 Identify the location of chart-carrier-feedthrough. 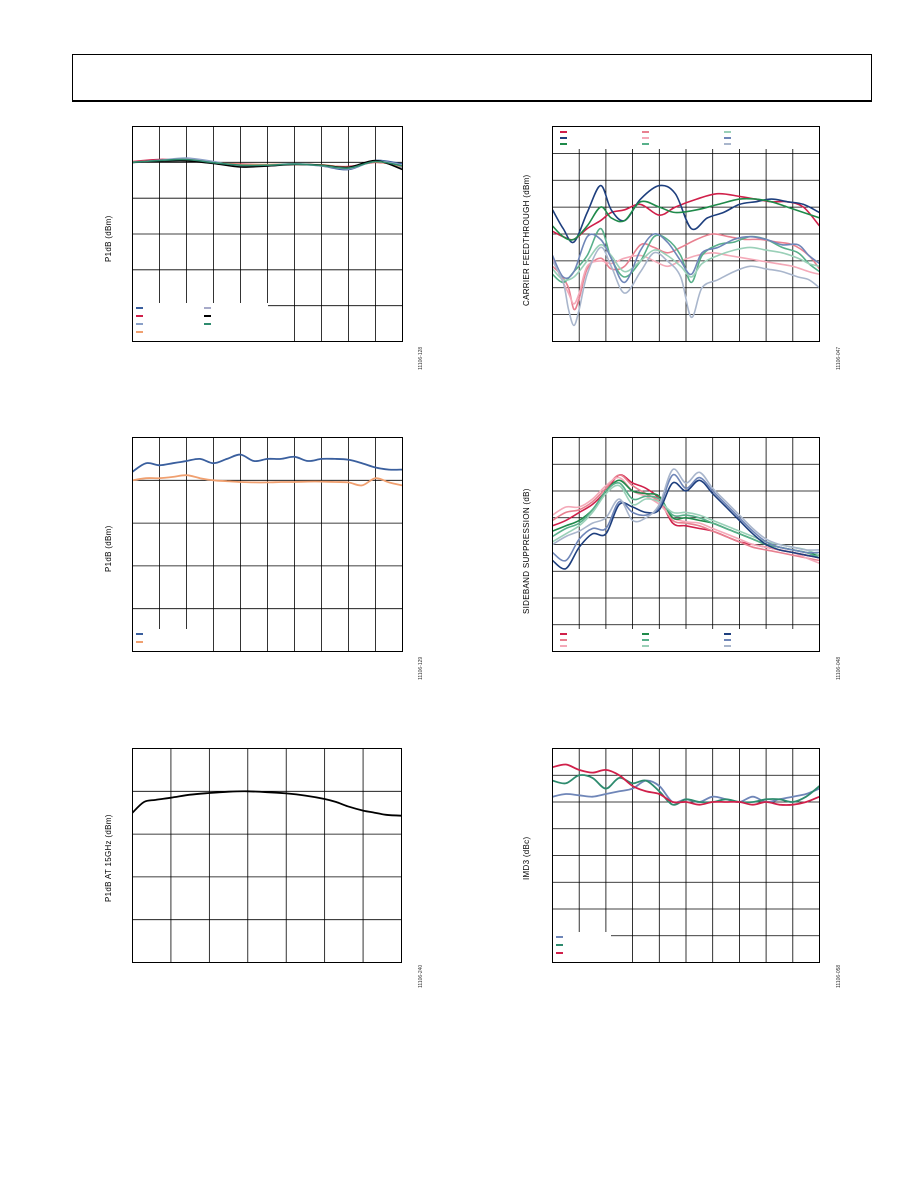
(686, 234).